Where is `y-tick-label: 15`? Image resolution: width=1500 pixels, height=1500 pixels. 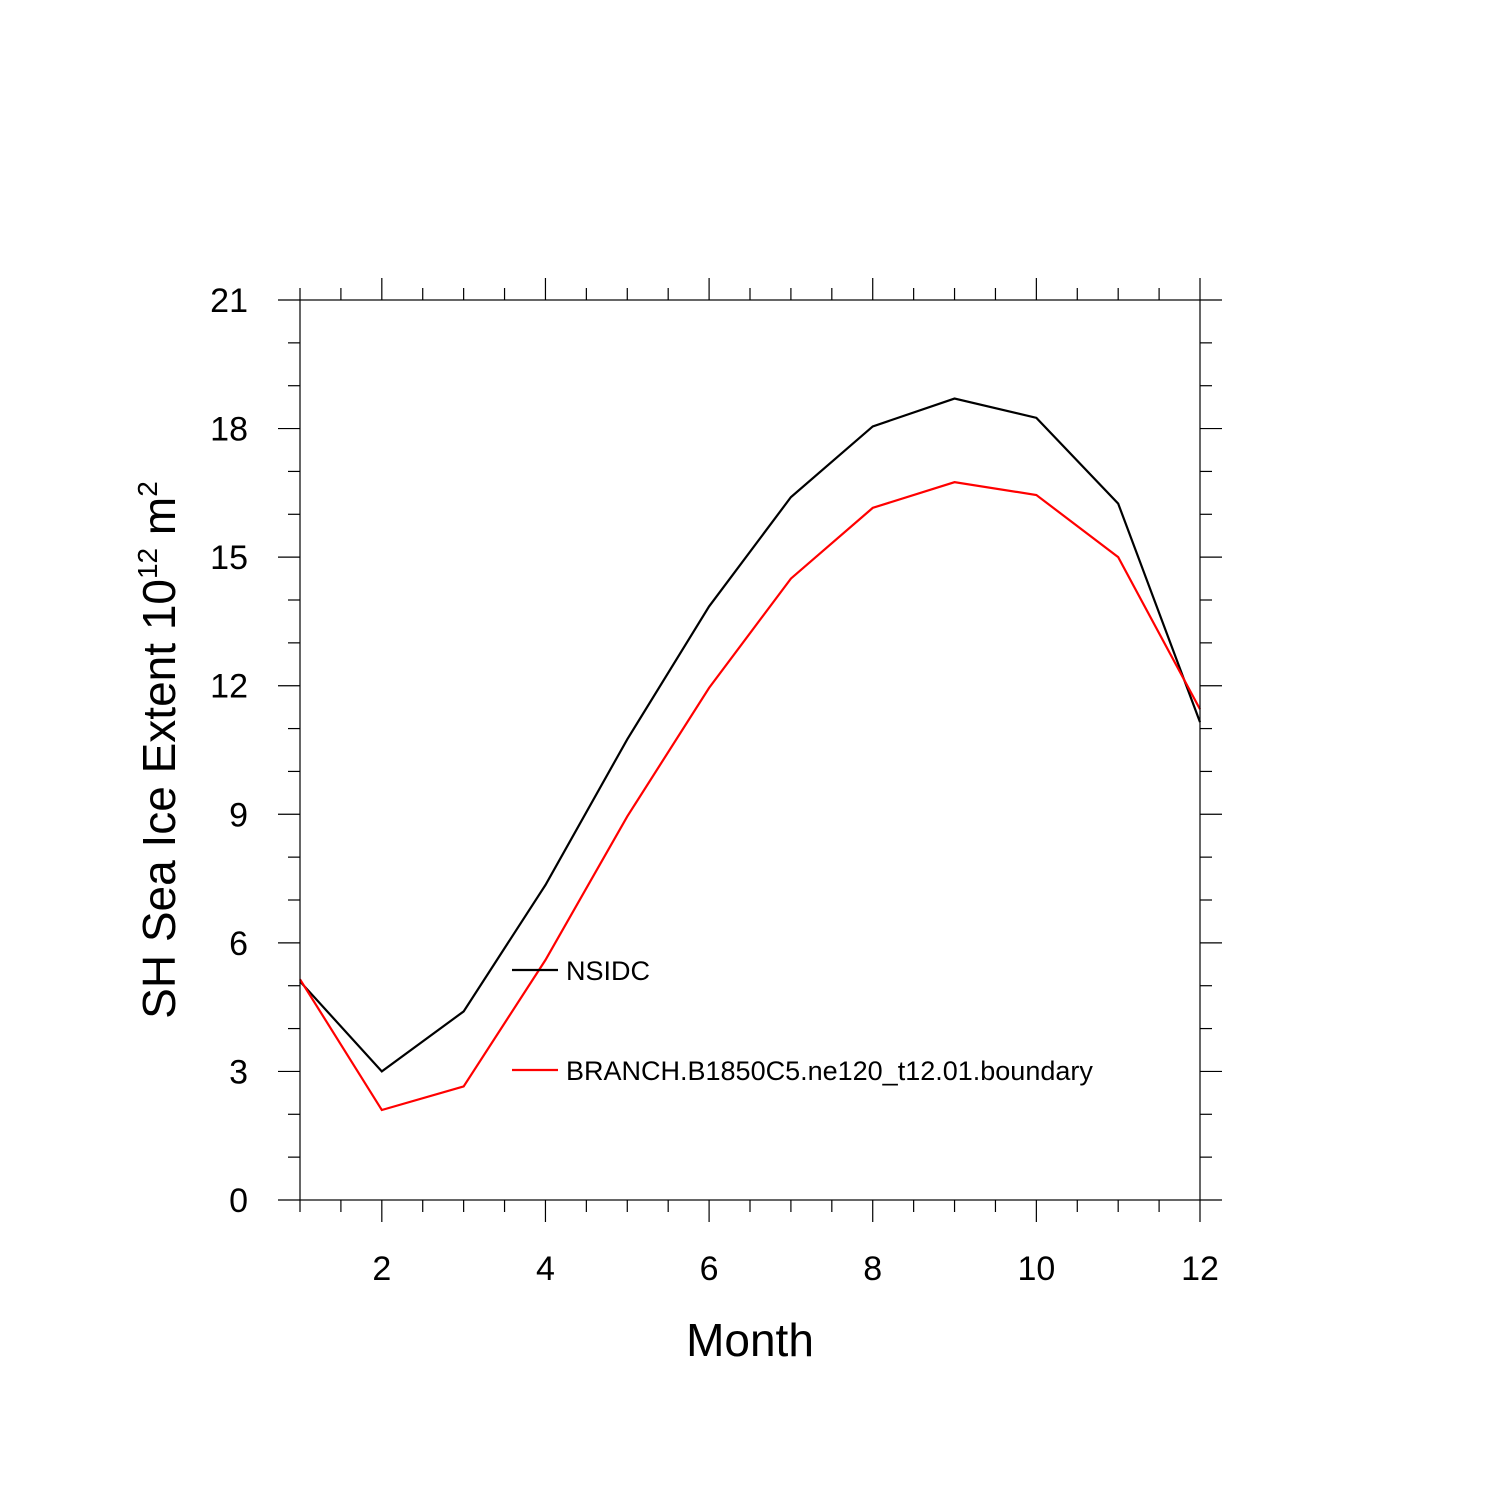 y-tick-label: 15 is located at coordinates (229, 558).